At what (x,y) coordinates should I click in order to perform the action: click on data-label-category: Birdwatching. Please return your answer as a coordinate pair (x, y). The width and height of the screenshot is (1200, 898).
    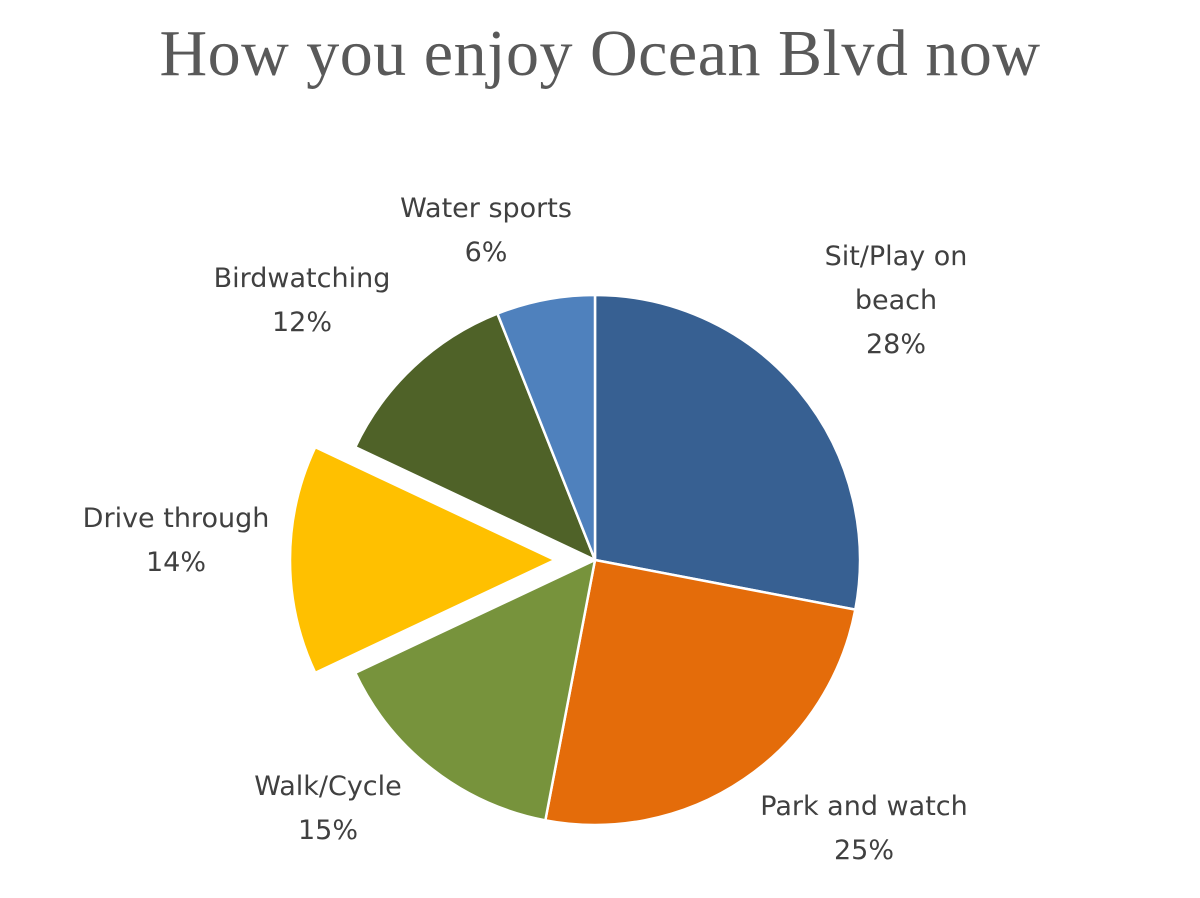
    Looking at the image, I should click on (302, 278).